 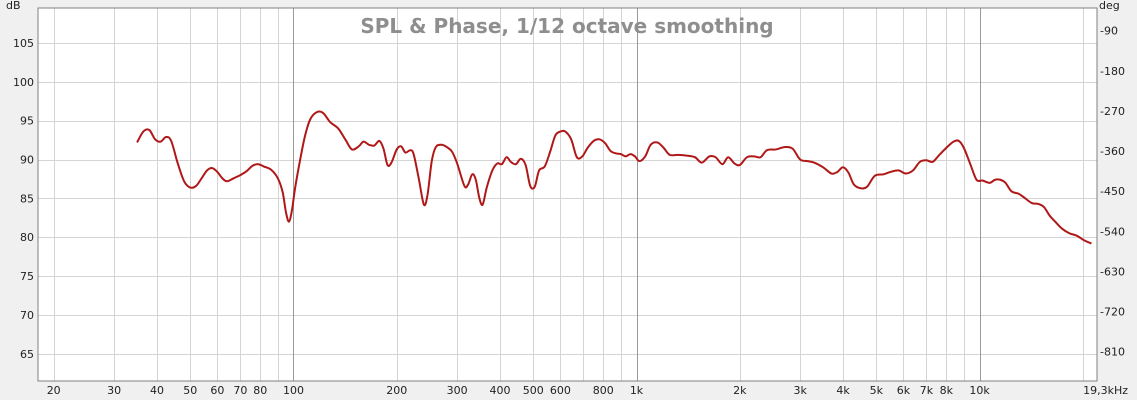 What do you see at coordinates (800, 390) in the screenshot?
I see `x-tick-label: 3k` at bounding box center [800, 390].